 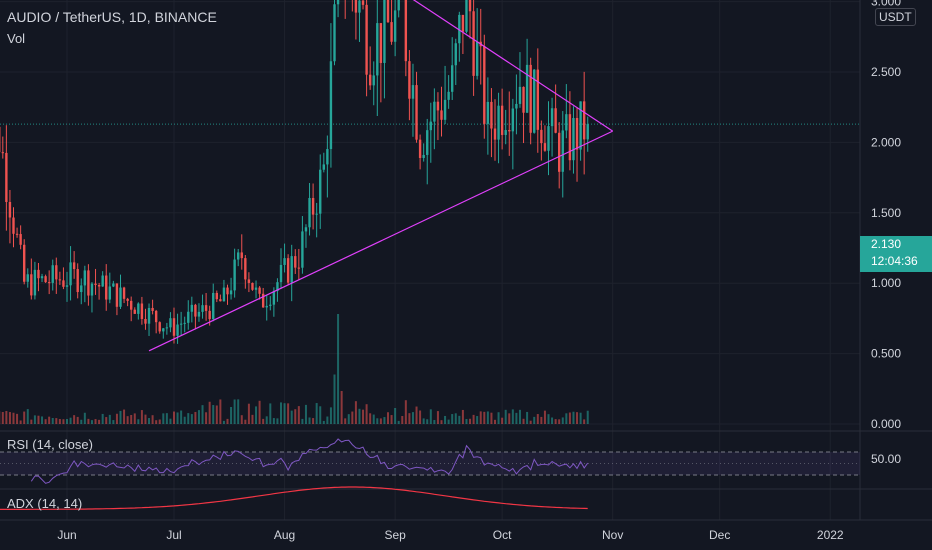 What do you see at coordinates (284, 535) in the screenshot?
I see `time-axis-label: Aug` at bounding box center [284, 535].